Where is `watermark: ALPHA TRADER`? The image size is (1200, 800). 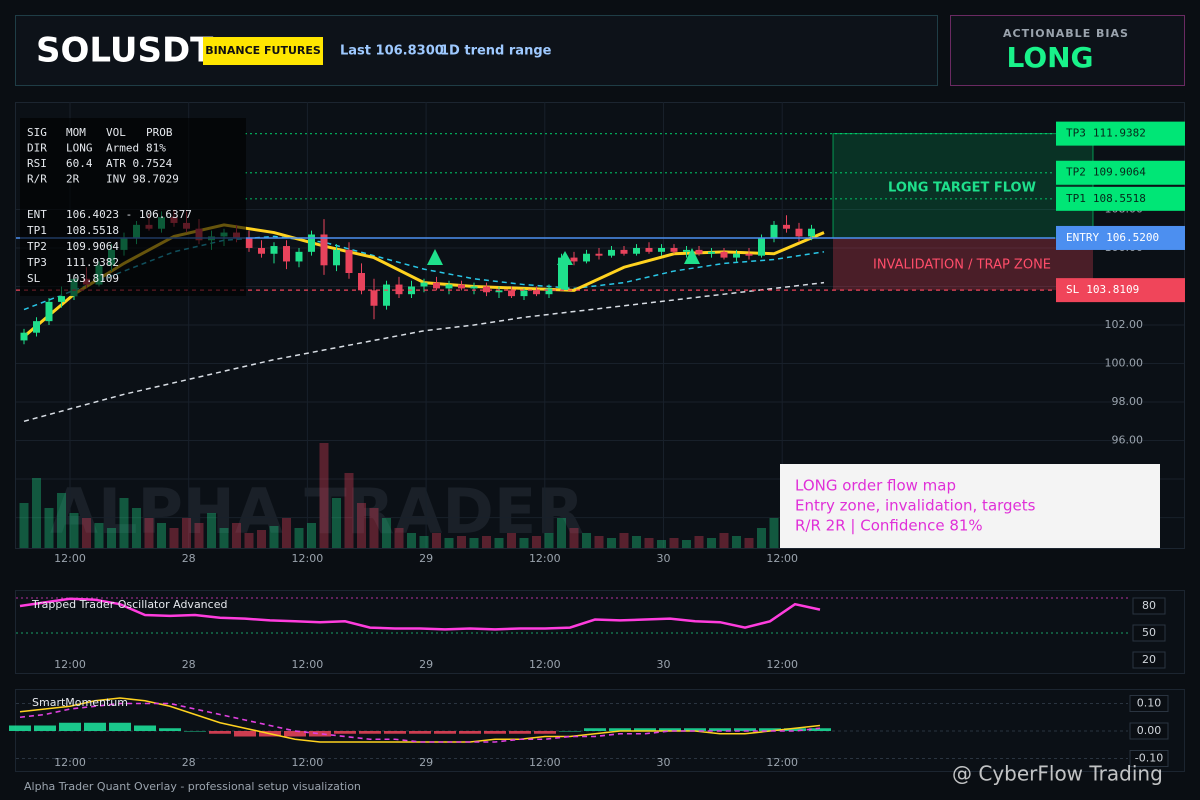
watermark: ALPHA TRADER is located at coordinates (317, 511).